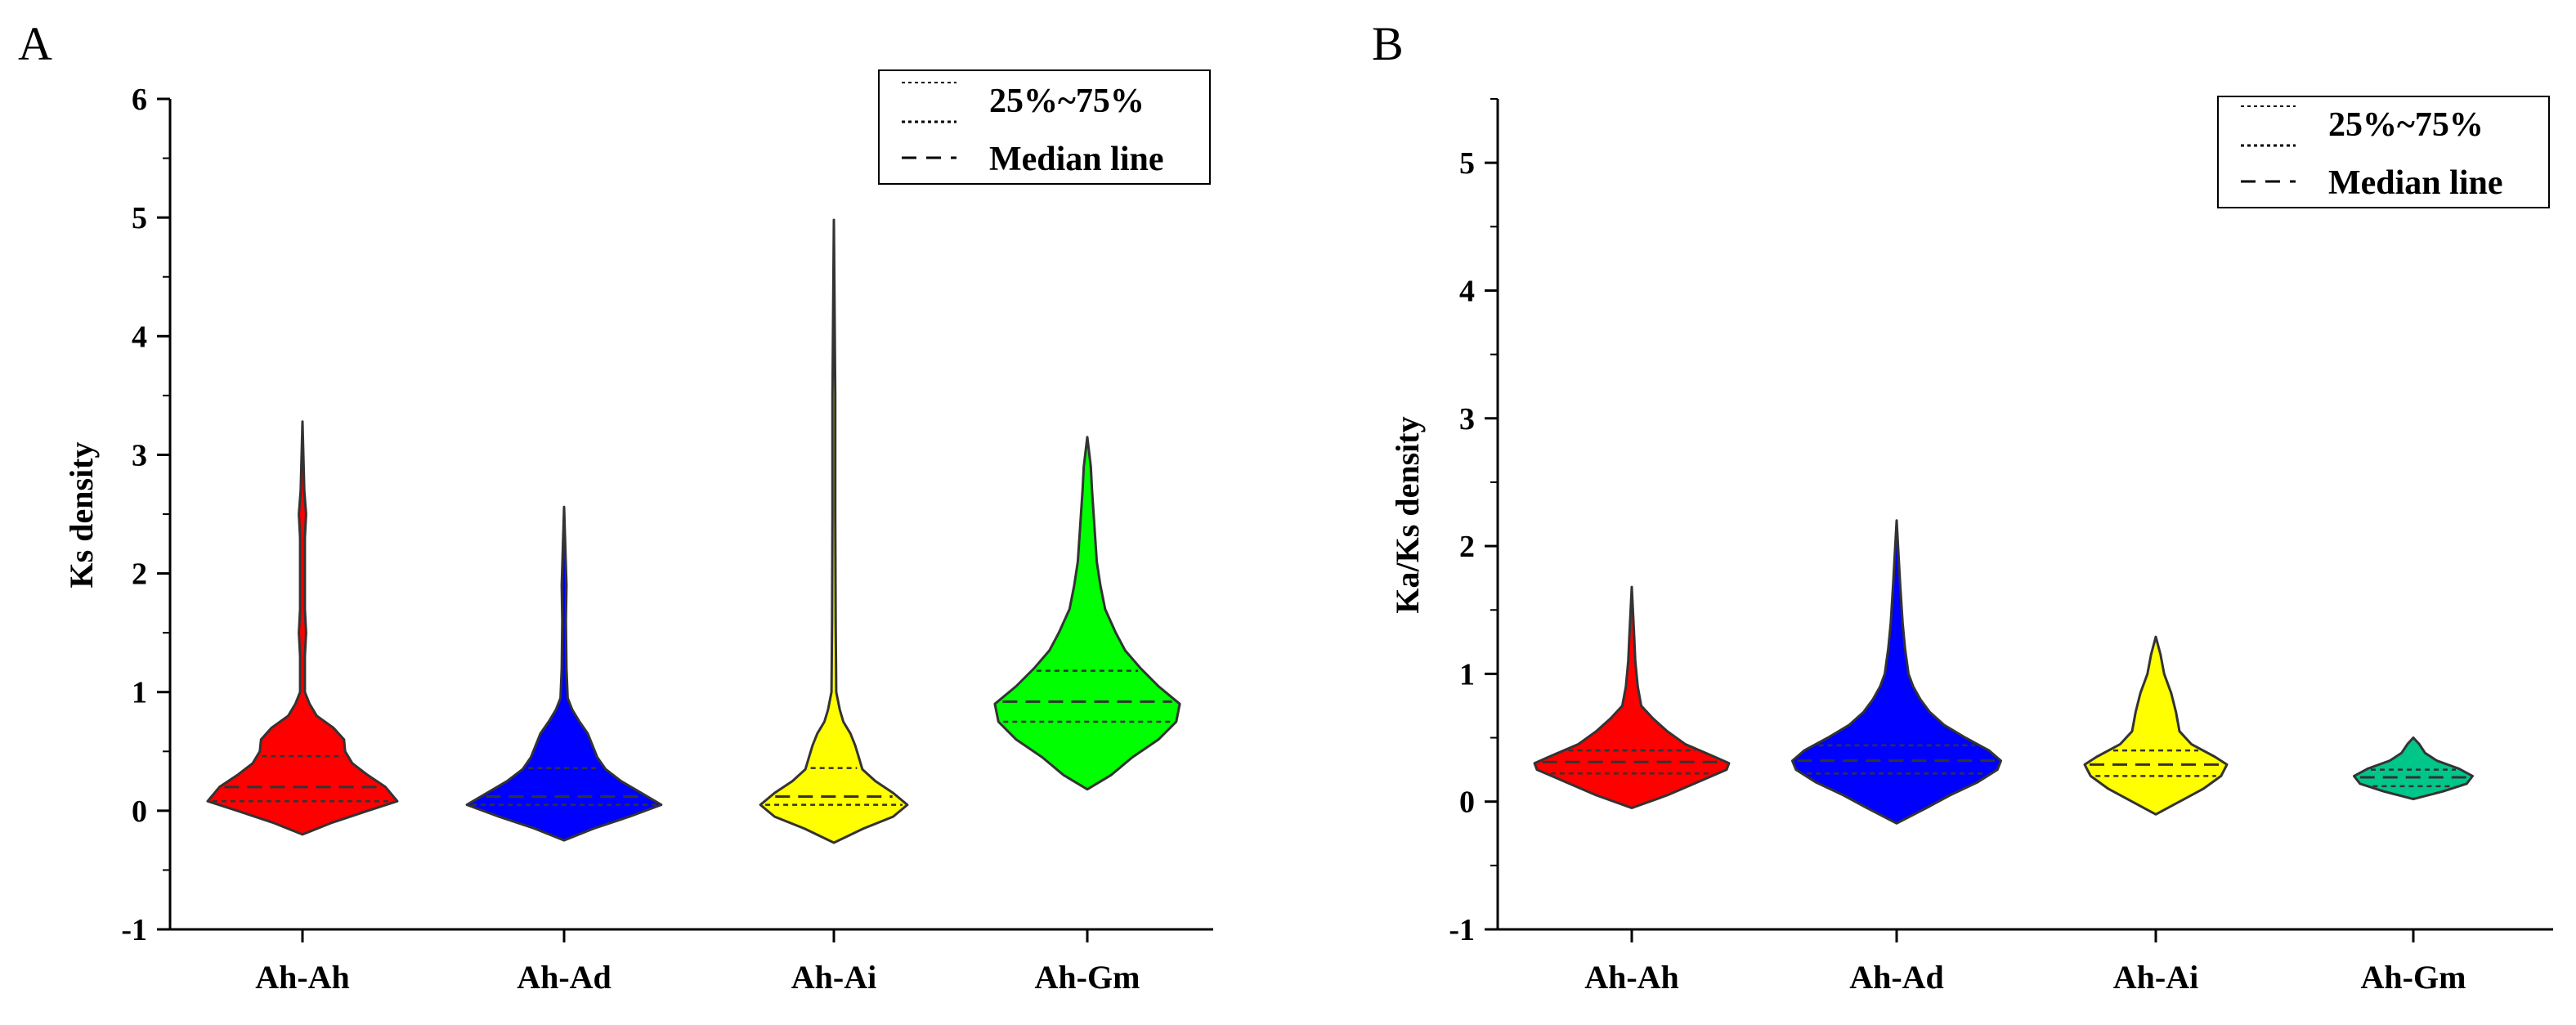 This screenshot has width=2576, height=1025. I want to click on panel-b-legend-box, so click(2383, 152).